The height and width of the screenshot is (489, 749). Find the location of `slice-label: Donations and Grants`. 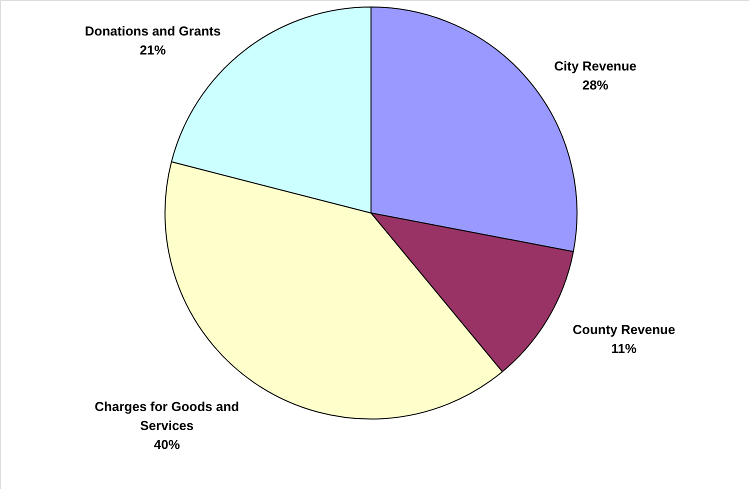

slice-label: Donations and Grants is located at coordinates (152, 30).